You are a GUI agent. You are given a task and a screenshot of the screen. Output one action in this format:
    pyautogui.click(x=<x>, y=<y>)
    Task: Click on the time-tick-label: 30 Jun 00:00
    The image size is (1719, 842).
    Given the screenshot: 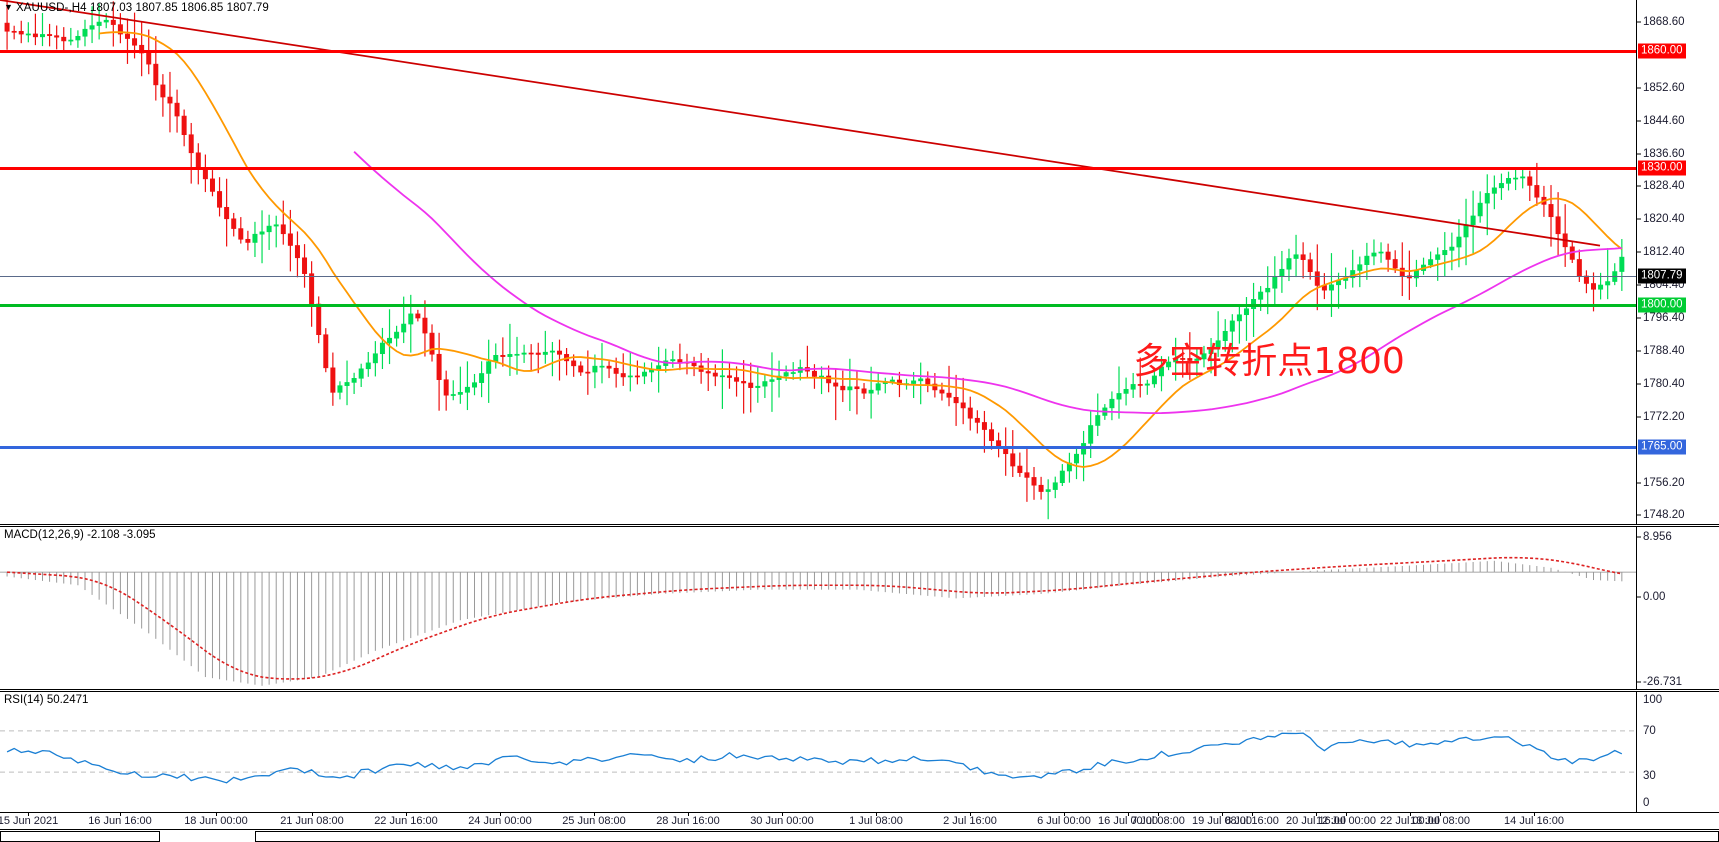 What is the action you would take?
    pyautogui.click(x=782, y=821)
    